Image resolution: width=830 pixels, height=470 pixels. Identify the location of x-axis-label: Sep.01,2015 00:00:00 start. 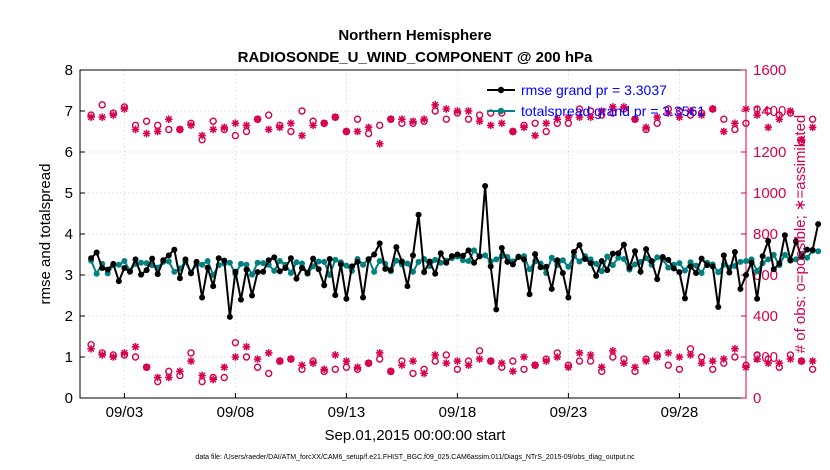
(416, 435).